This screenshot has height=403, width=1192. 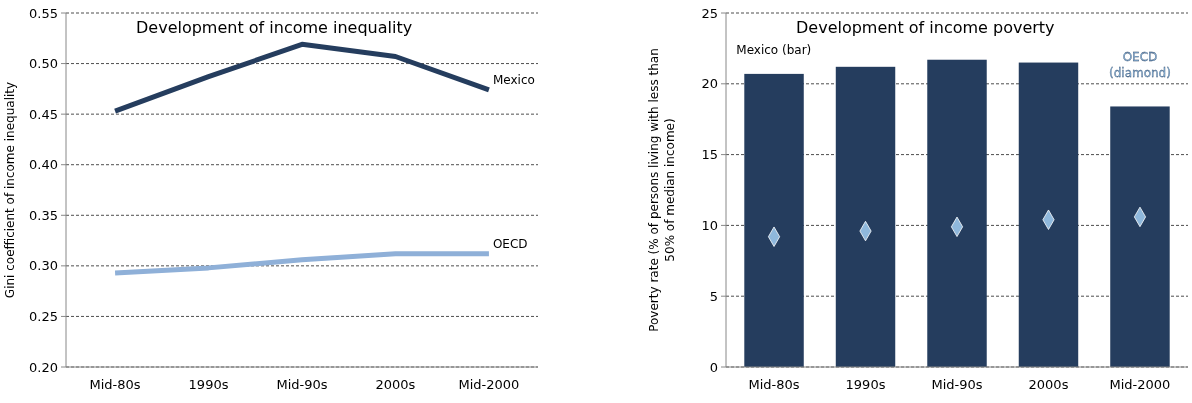 What do you see at coordinates (662, 190) in the screenshot?
I see `y-axis-title: Poverty rate (% of persons living with less than 50% of median income)` at bounding box center [662, 190].